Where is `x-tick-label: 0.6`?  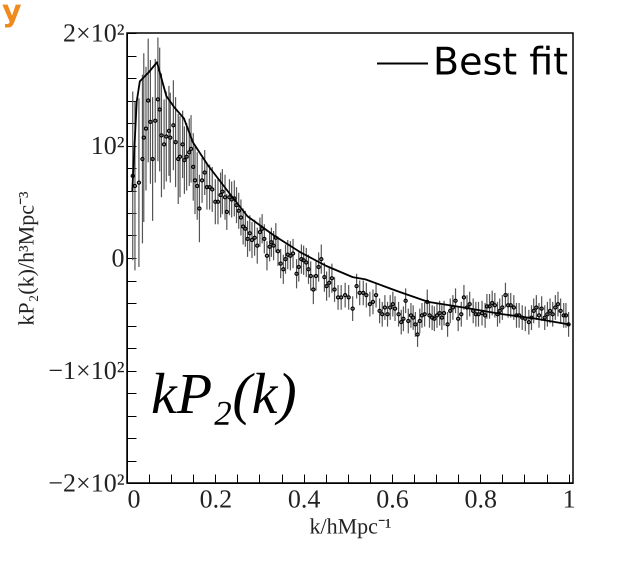
x-tick-label: 0.6 is located at coordinates (392, 499).